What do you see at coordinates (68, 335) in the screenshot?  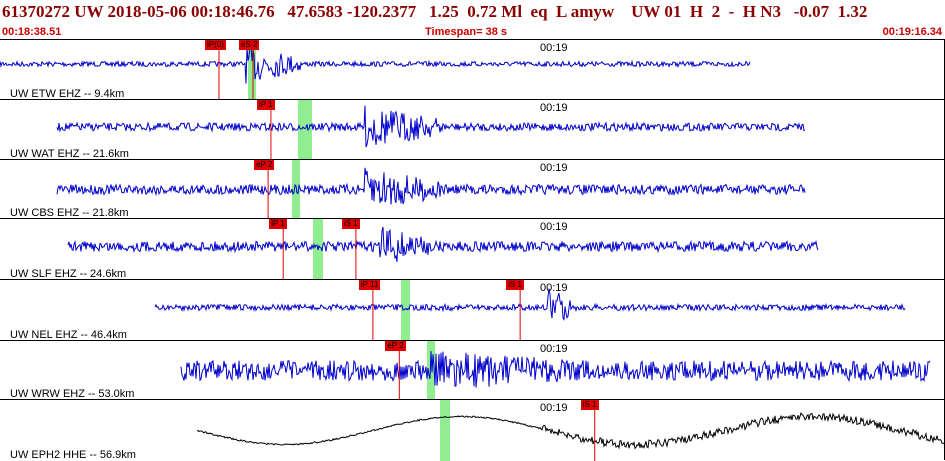 I see `station-label: UW NEL EHZ -- 46.4km` at bounding box center [68, 335].